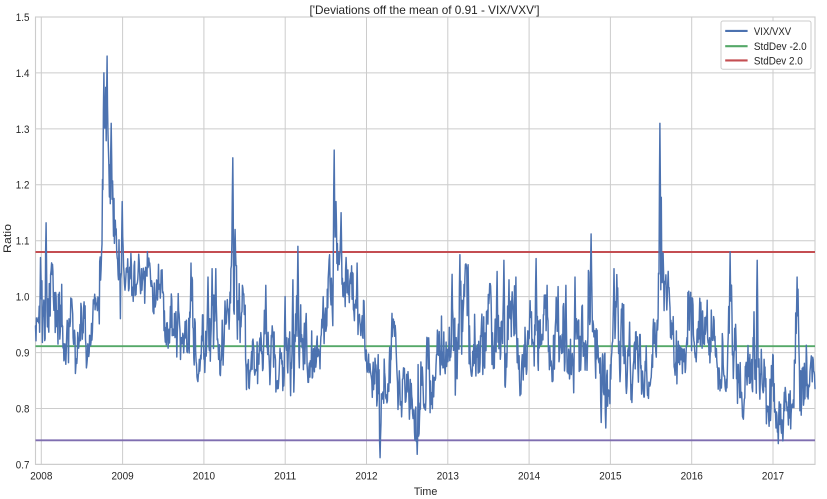 The height and width of the screenshot is (499, 827). Describe the element at coordinates (773, 32) in the screenshot. I see `svg-text: VIX/VXV` at that location.